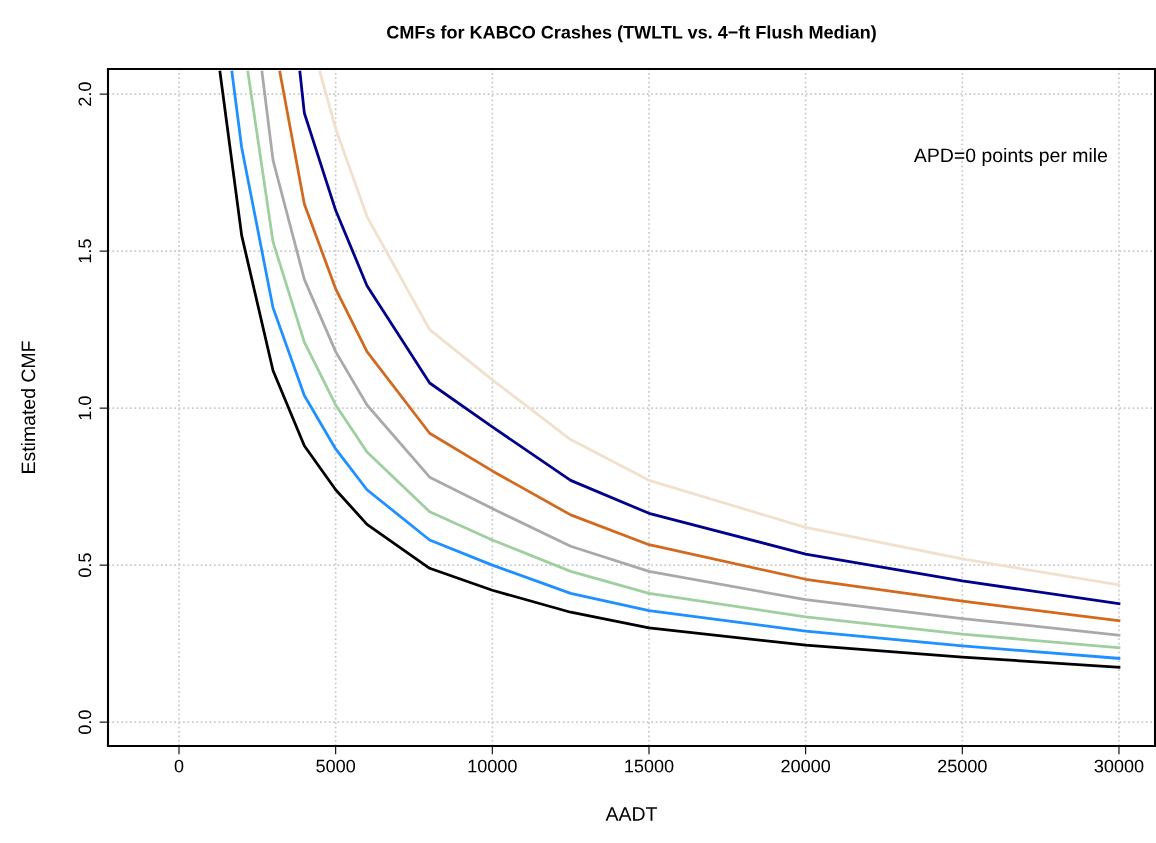 The height and width of the screenshot is (843, 1156). Describe the element at coordinates (85, 94) in the screenshot. I see `y-tick-label: 2.0` at that location.